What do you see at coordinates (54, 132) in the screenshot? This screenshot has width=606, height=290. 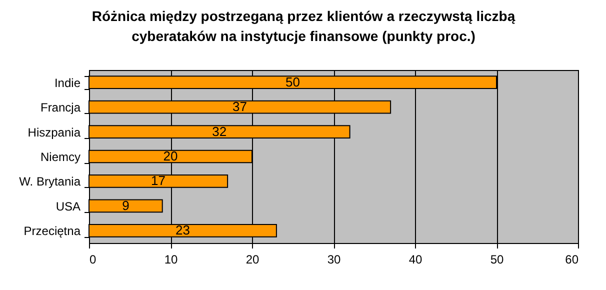 I see `y-tick-label: Hiszpania` at bounding box center [54, 132].